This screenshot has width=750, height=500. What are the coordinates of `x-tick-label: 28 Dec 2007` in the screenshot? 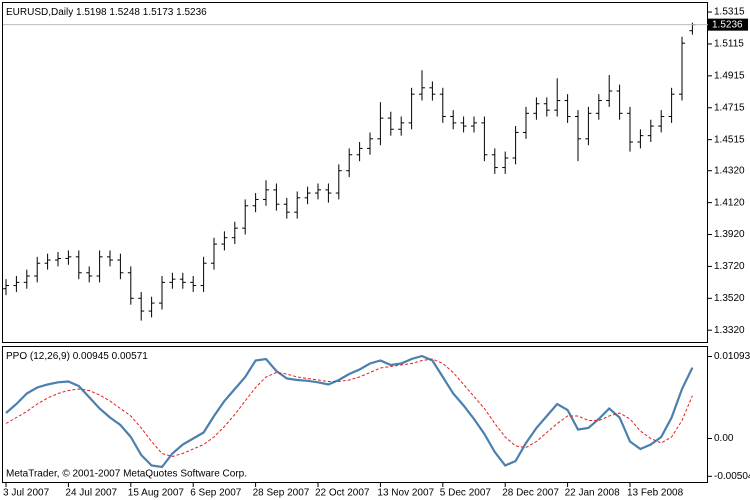 It's located at (530, 493).